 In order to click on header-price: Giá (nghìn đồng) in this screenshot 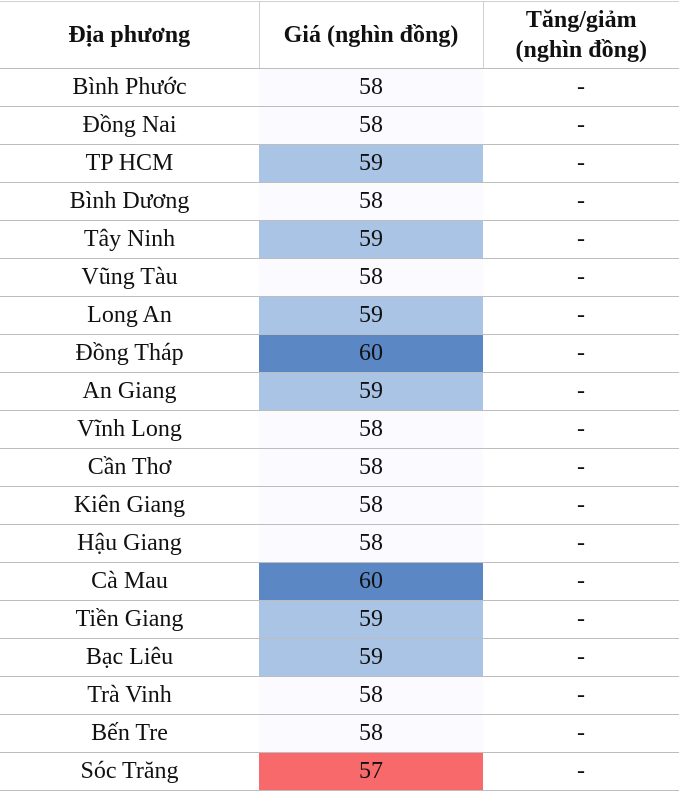, I will do `click(371, 35)`.